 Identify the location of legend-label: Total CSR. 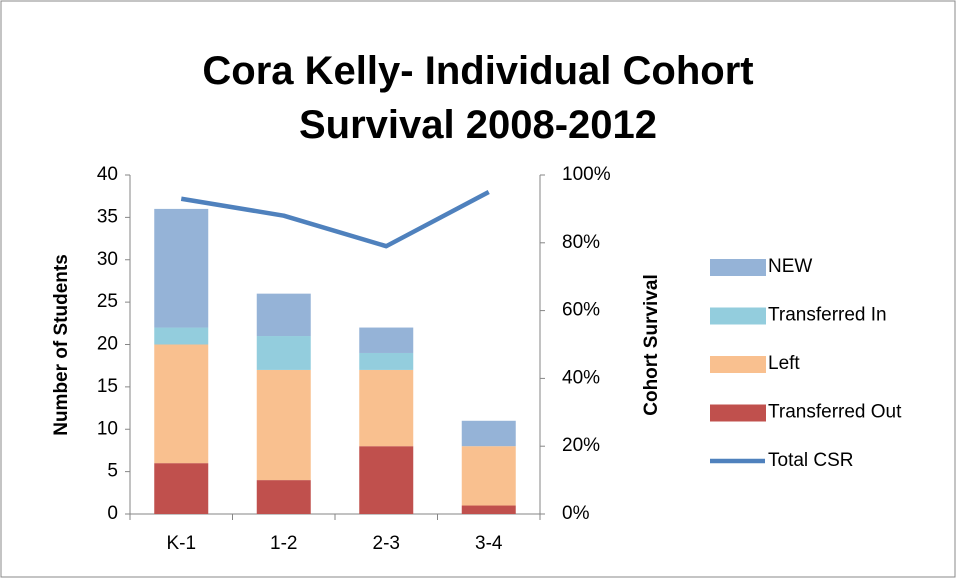
(811, 460).